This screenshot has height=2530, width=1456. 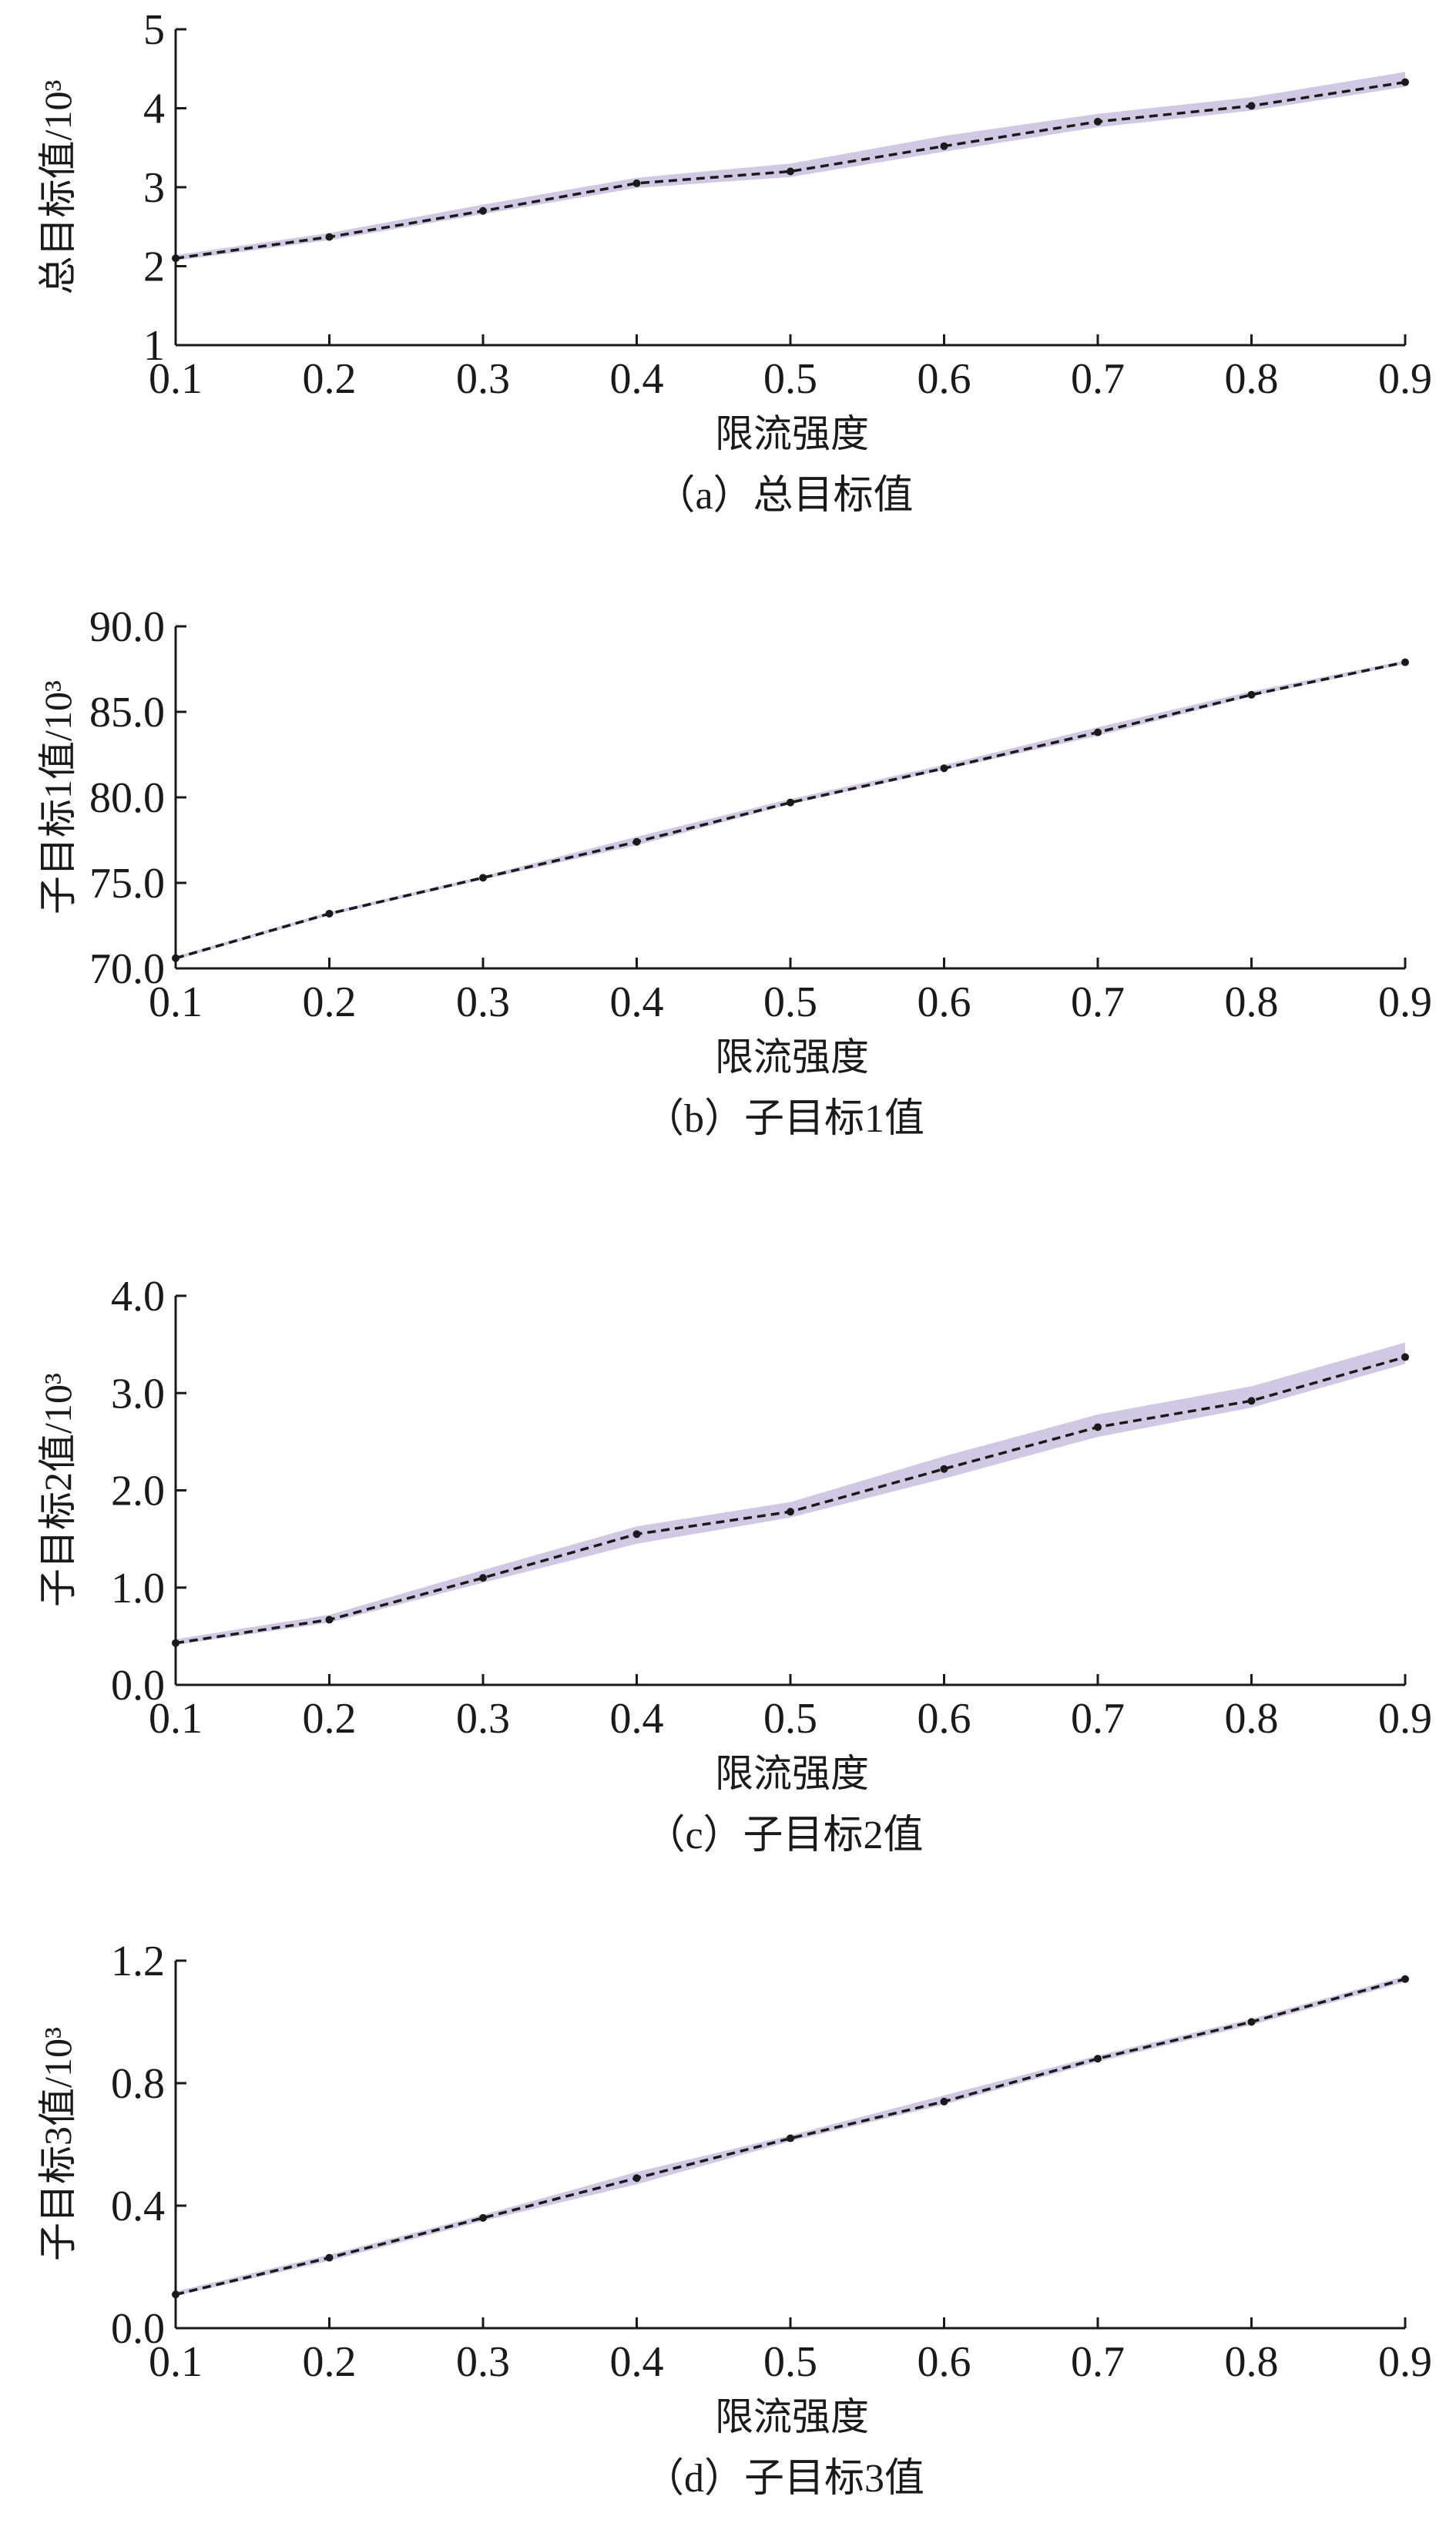 I want to click on y-tick-label: 2.0, so click(x=138, y=1491).